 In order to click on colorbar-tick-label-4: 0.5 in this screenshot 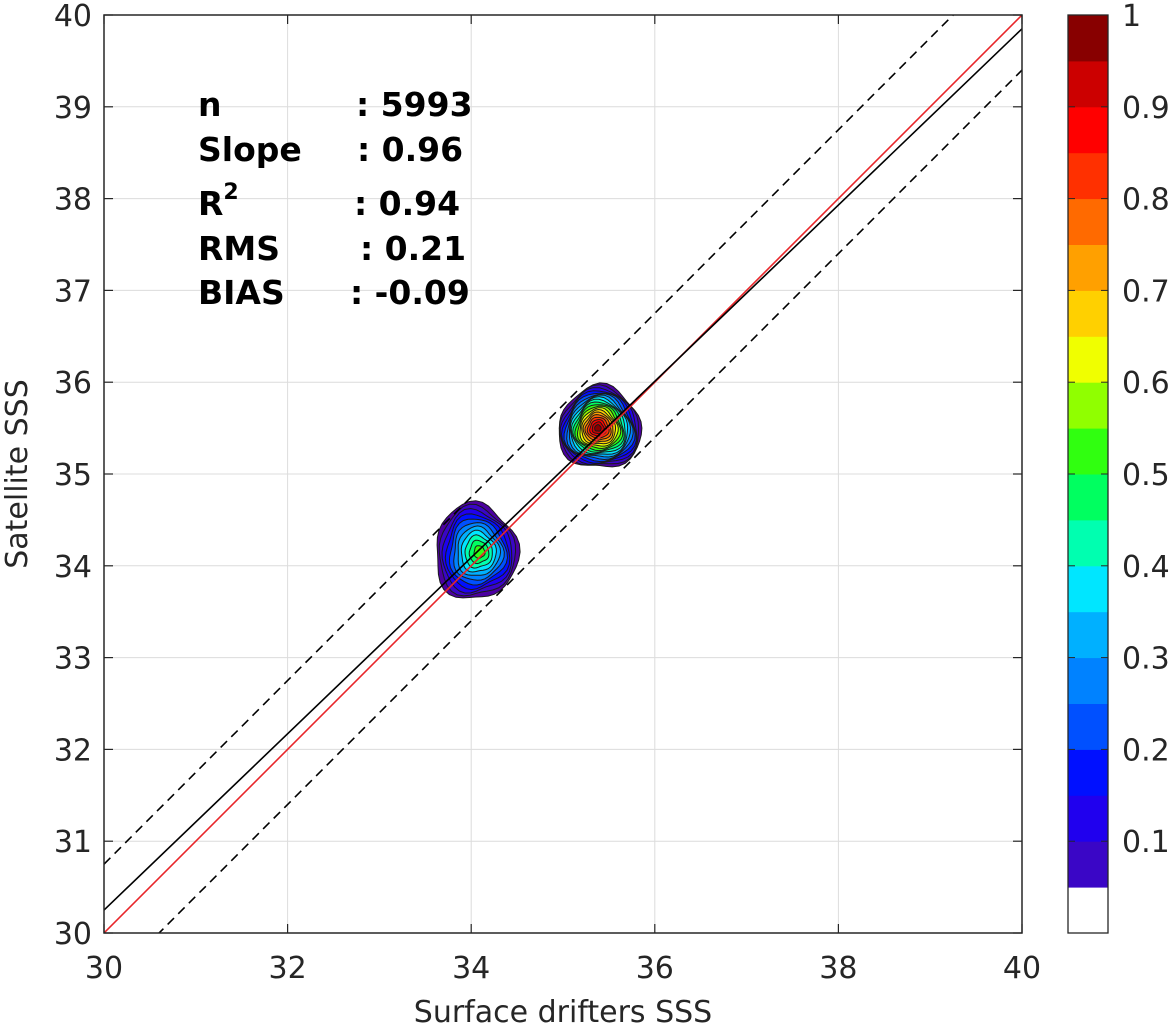, I will do `click(1146, 475)`.